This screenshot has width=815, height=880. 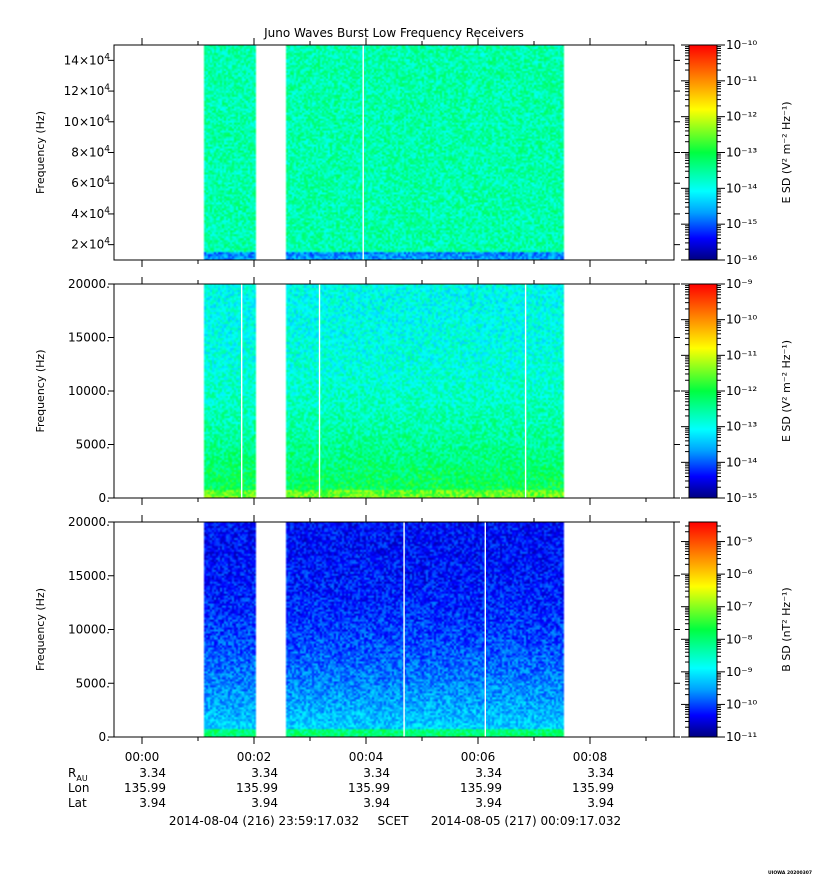 I want to click on colorbar-label: B SD (nT² Hz⁻¹), so click(x=786, y=629).